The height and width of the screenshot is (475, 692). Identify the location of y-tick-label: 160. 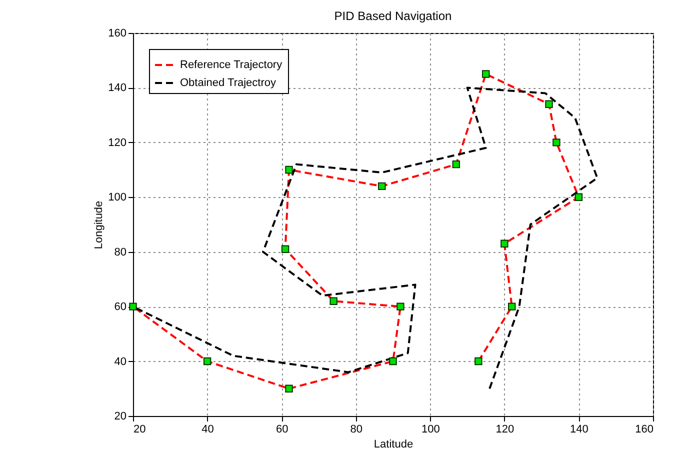
(117, 34).